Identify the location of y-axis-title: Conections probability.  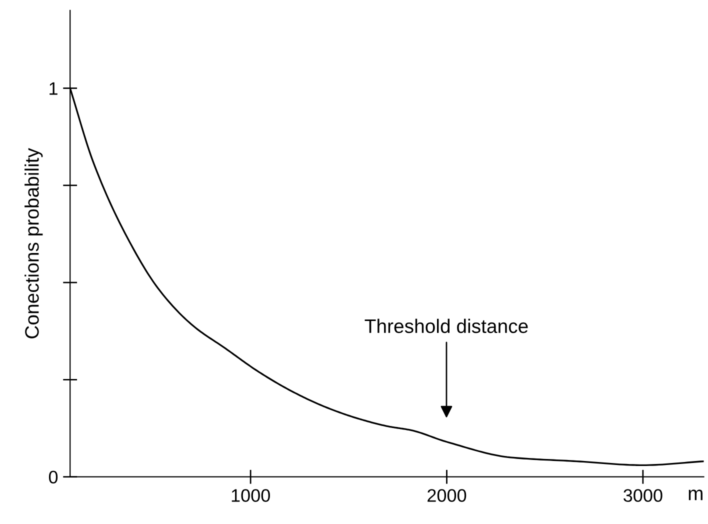
(33, 243).